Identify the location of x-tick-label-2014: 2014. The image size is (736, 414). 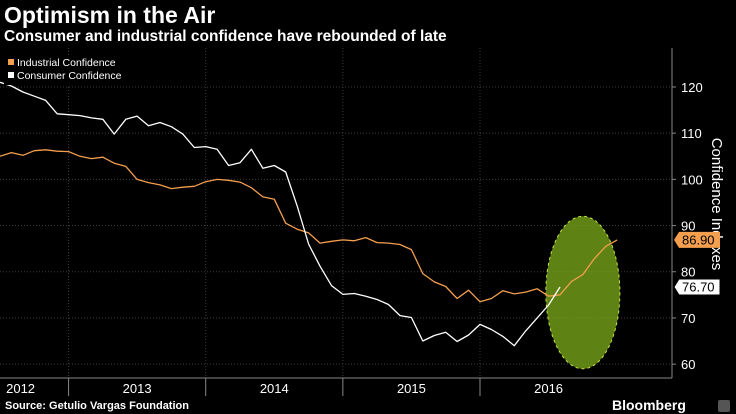
(274, 388).